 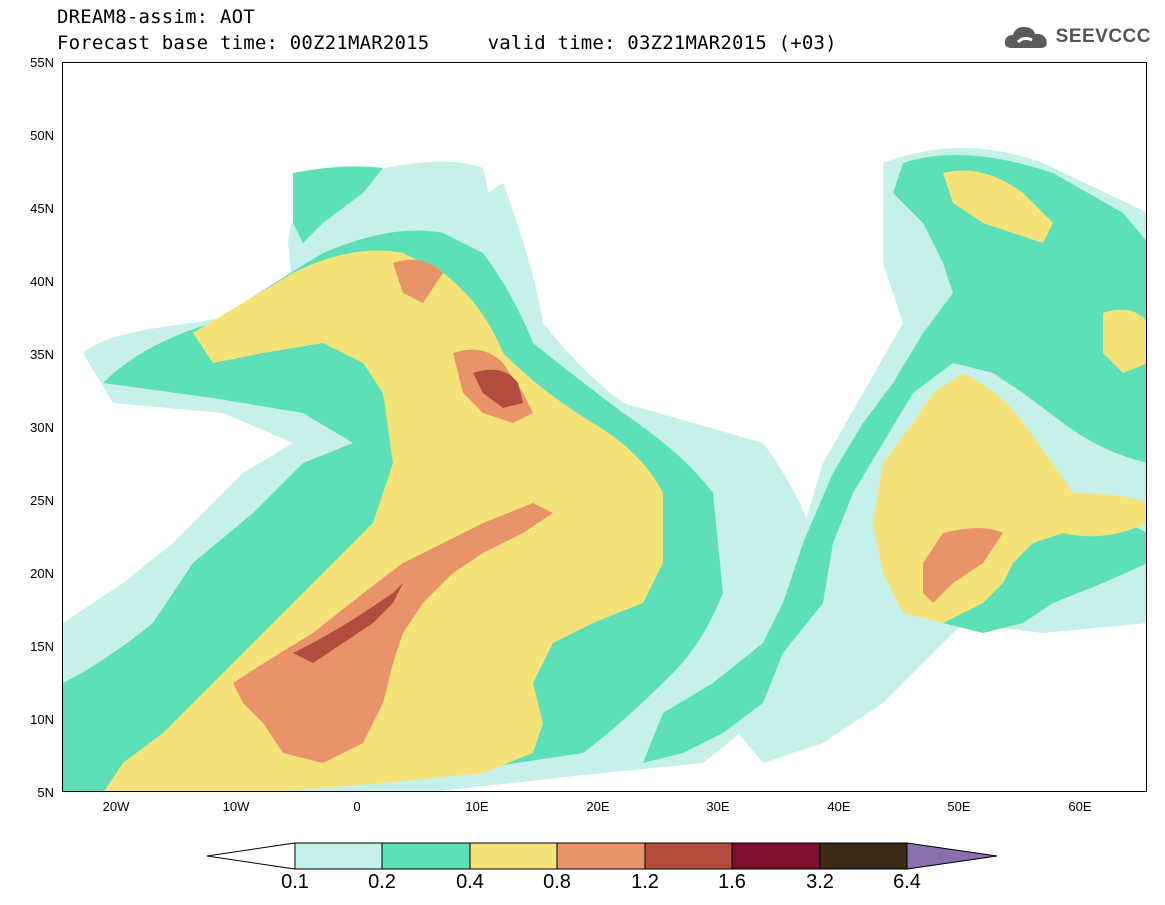 What do you see at coordinates (598, 806) in the screenshot?
I see `lon-label-20e: 20E` at bounding box center [598, 806].